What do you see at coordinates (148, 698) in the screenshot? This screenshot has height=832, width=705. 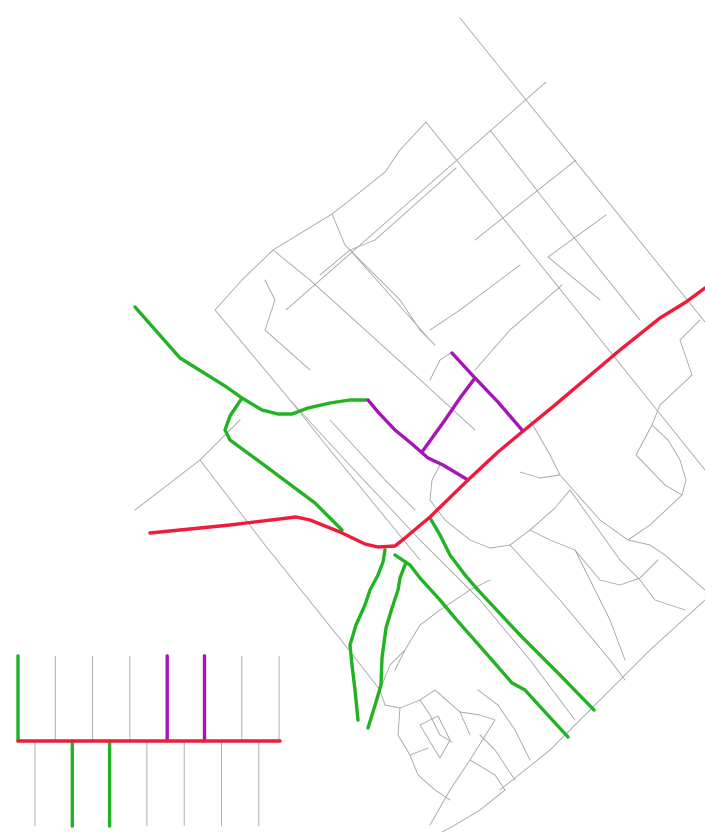 I see `legend-top-branches` at bounding box center [148, 698].